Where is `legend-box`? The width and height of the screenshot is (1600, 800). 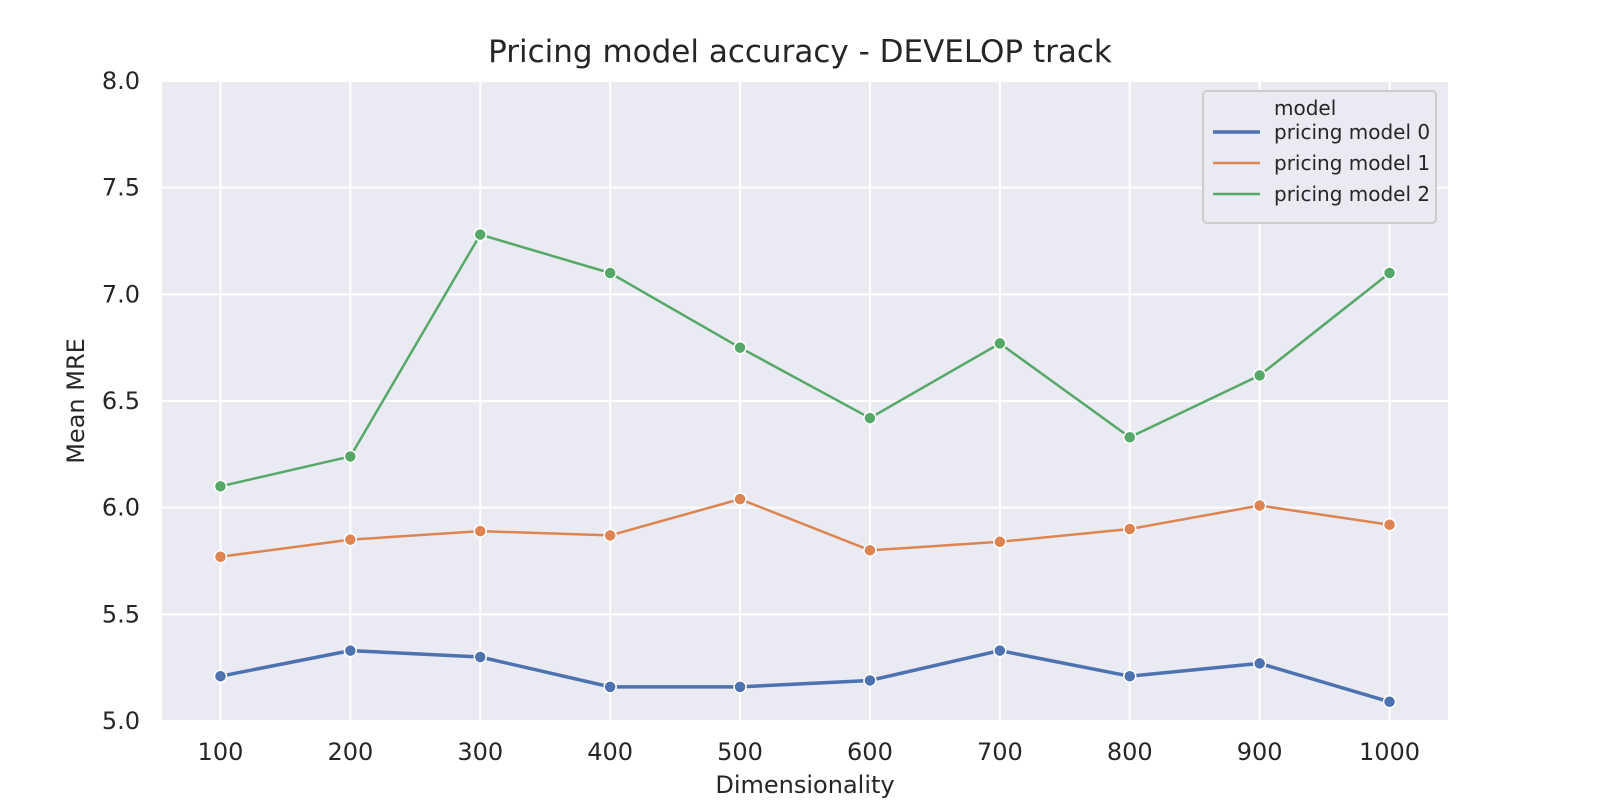
legend-box is located at coordinates (1319, 157).